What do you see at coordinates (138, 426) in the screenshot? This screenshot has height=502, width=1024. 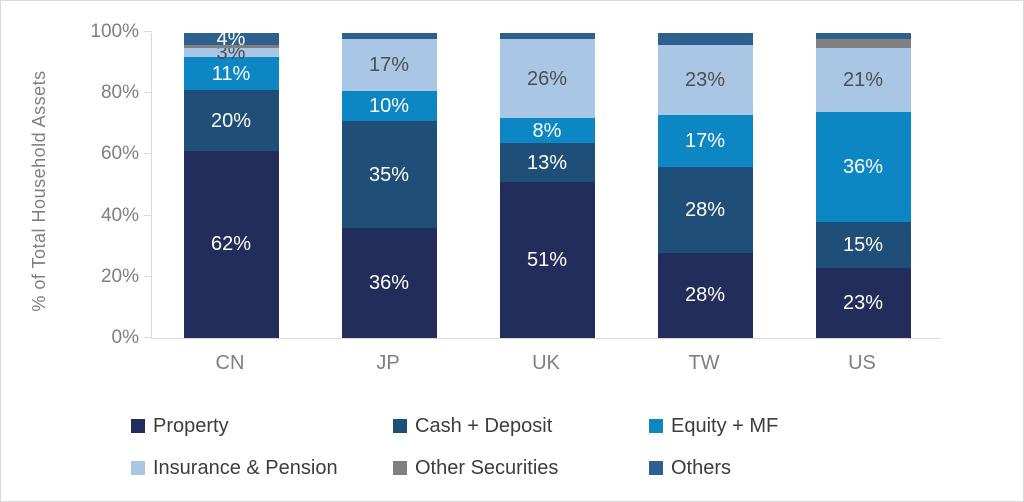 I see `legend-swatch-property` at bounding box center [138, 426].